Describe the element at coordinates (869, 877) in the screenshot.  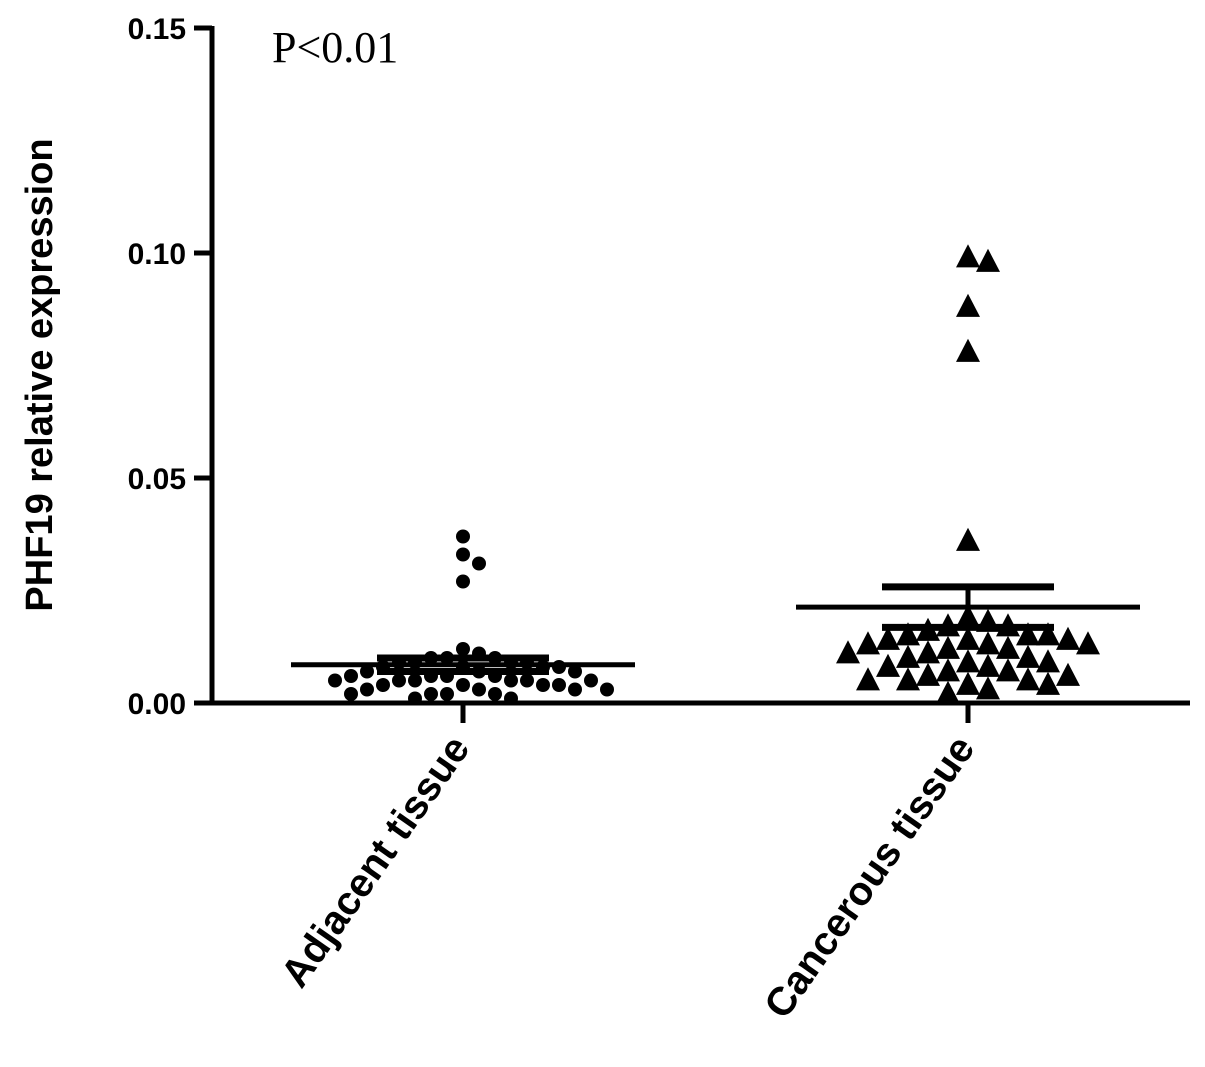
I see `x-tick-label: Cancerous tissue` at that location.